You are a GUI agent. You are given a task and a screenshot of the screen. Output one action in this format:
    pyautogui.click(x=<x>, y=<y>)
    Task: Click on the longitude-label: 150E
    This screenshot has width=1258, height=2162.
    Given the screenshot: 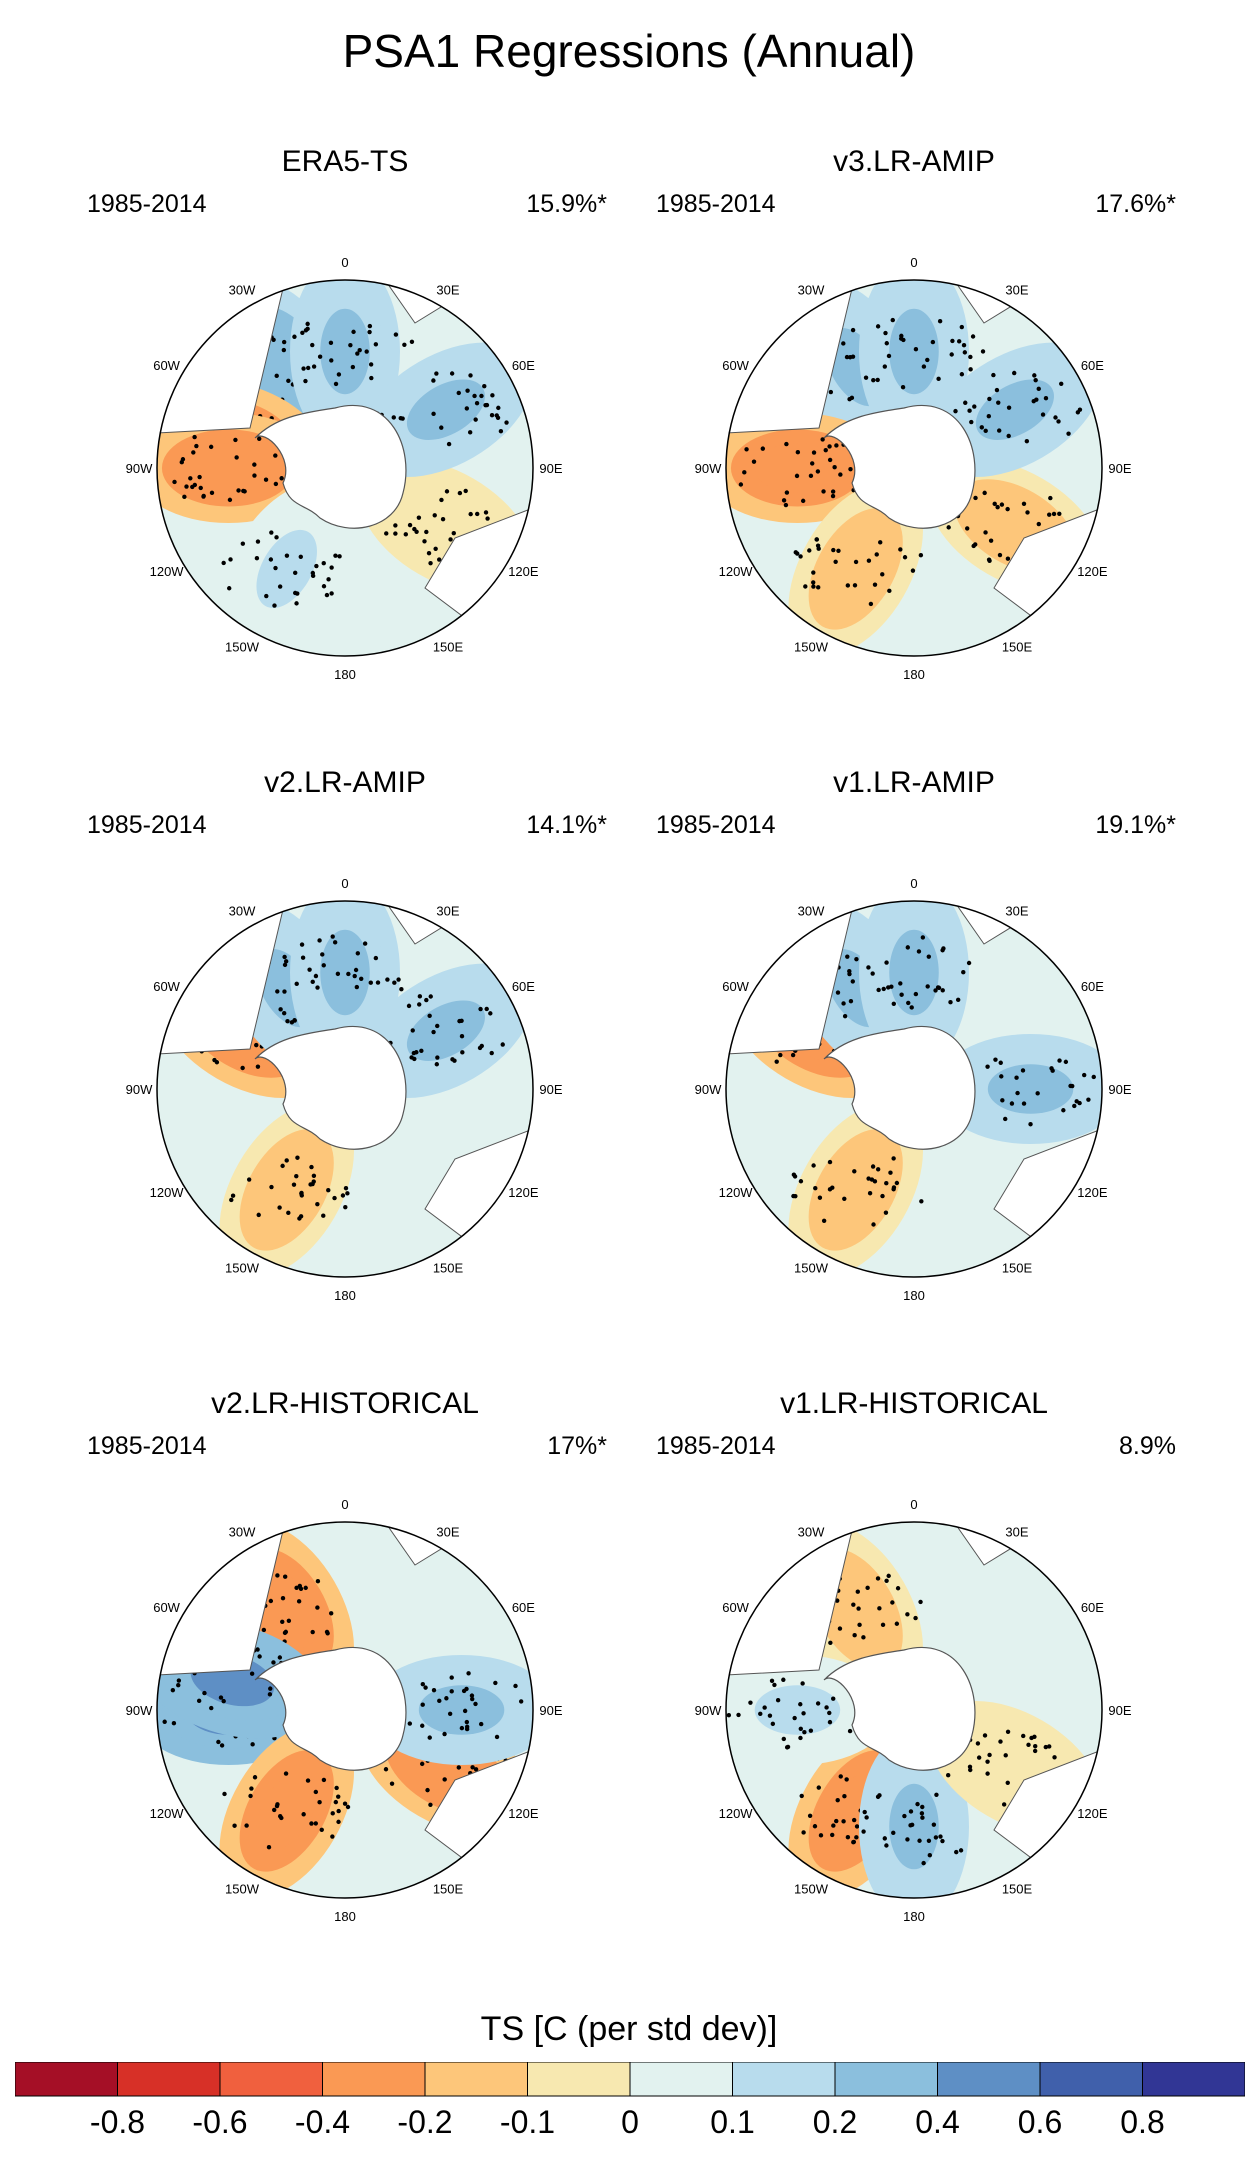 What is the action you would take?
    pyautogui.click(x=1017, y=646)
    